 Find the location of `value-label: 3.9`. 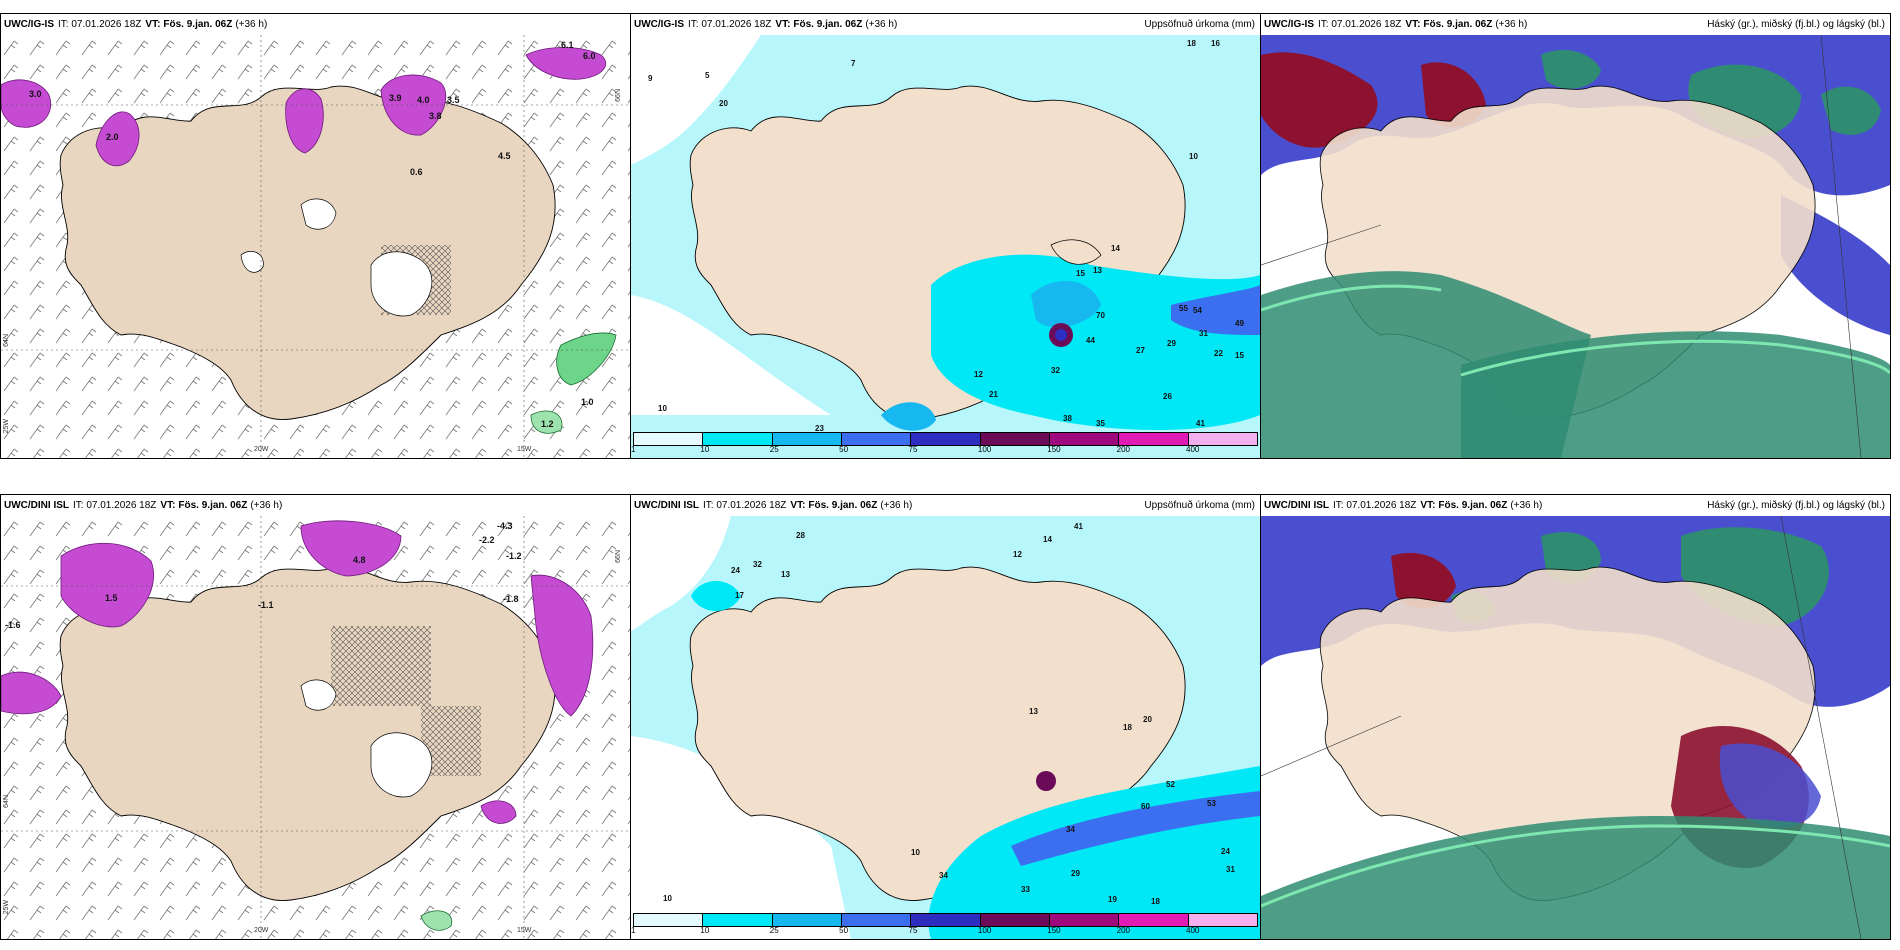

value-label: 3.9 is located at coordinates (395, 98).